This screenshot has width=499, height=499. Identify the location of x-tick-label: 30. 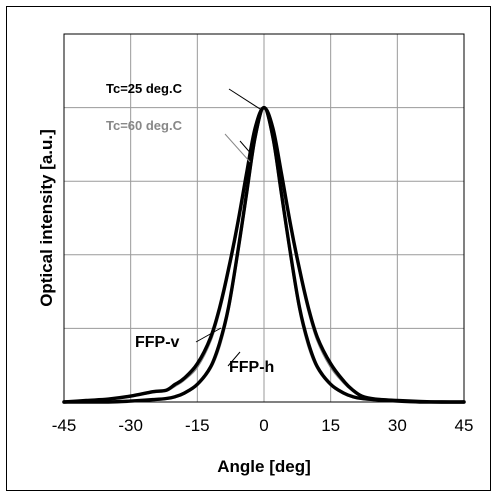
(397, 425).